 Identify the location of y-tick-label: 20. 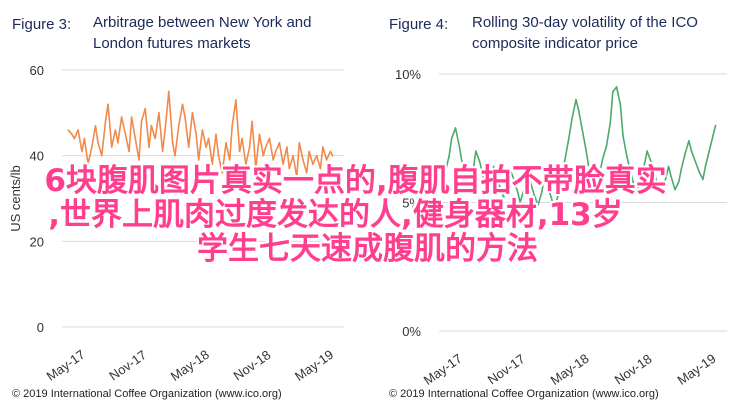
(37, 241).